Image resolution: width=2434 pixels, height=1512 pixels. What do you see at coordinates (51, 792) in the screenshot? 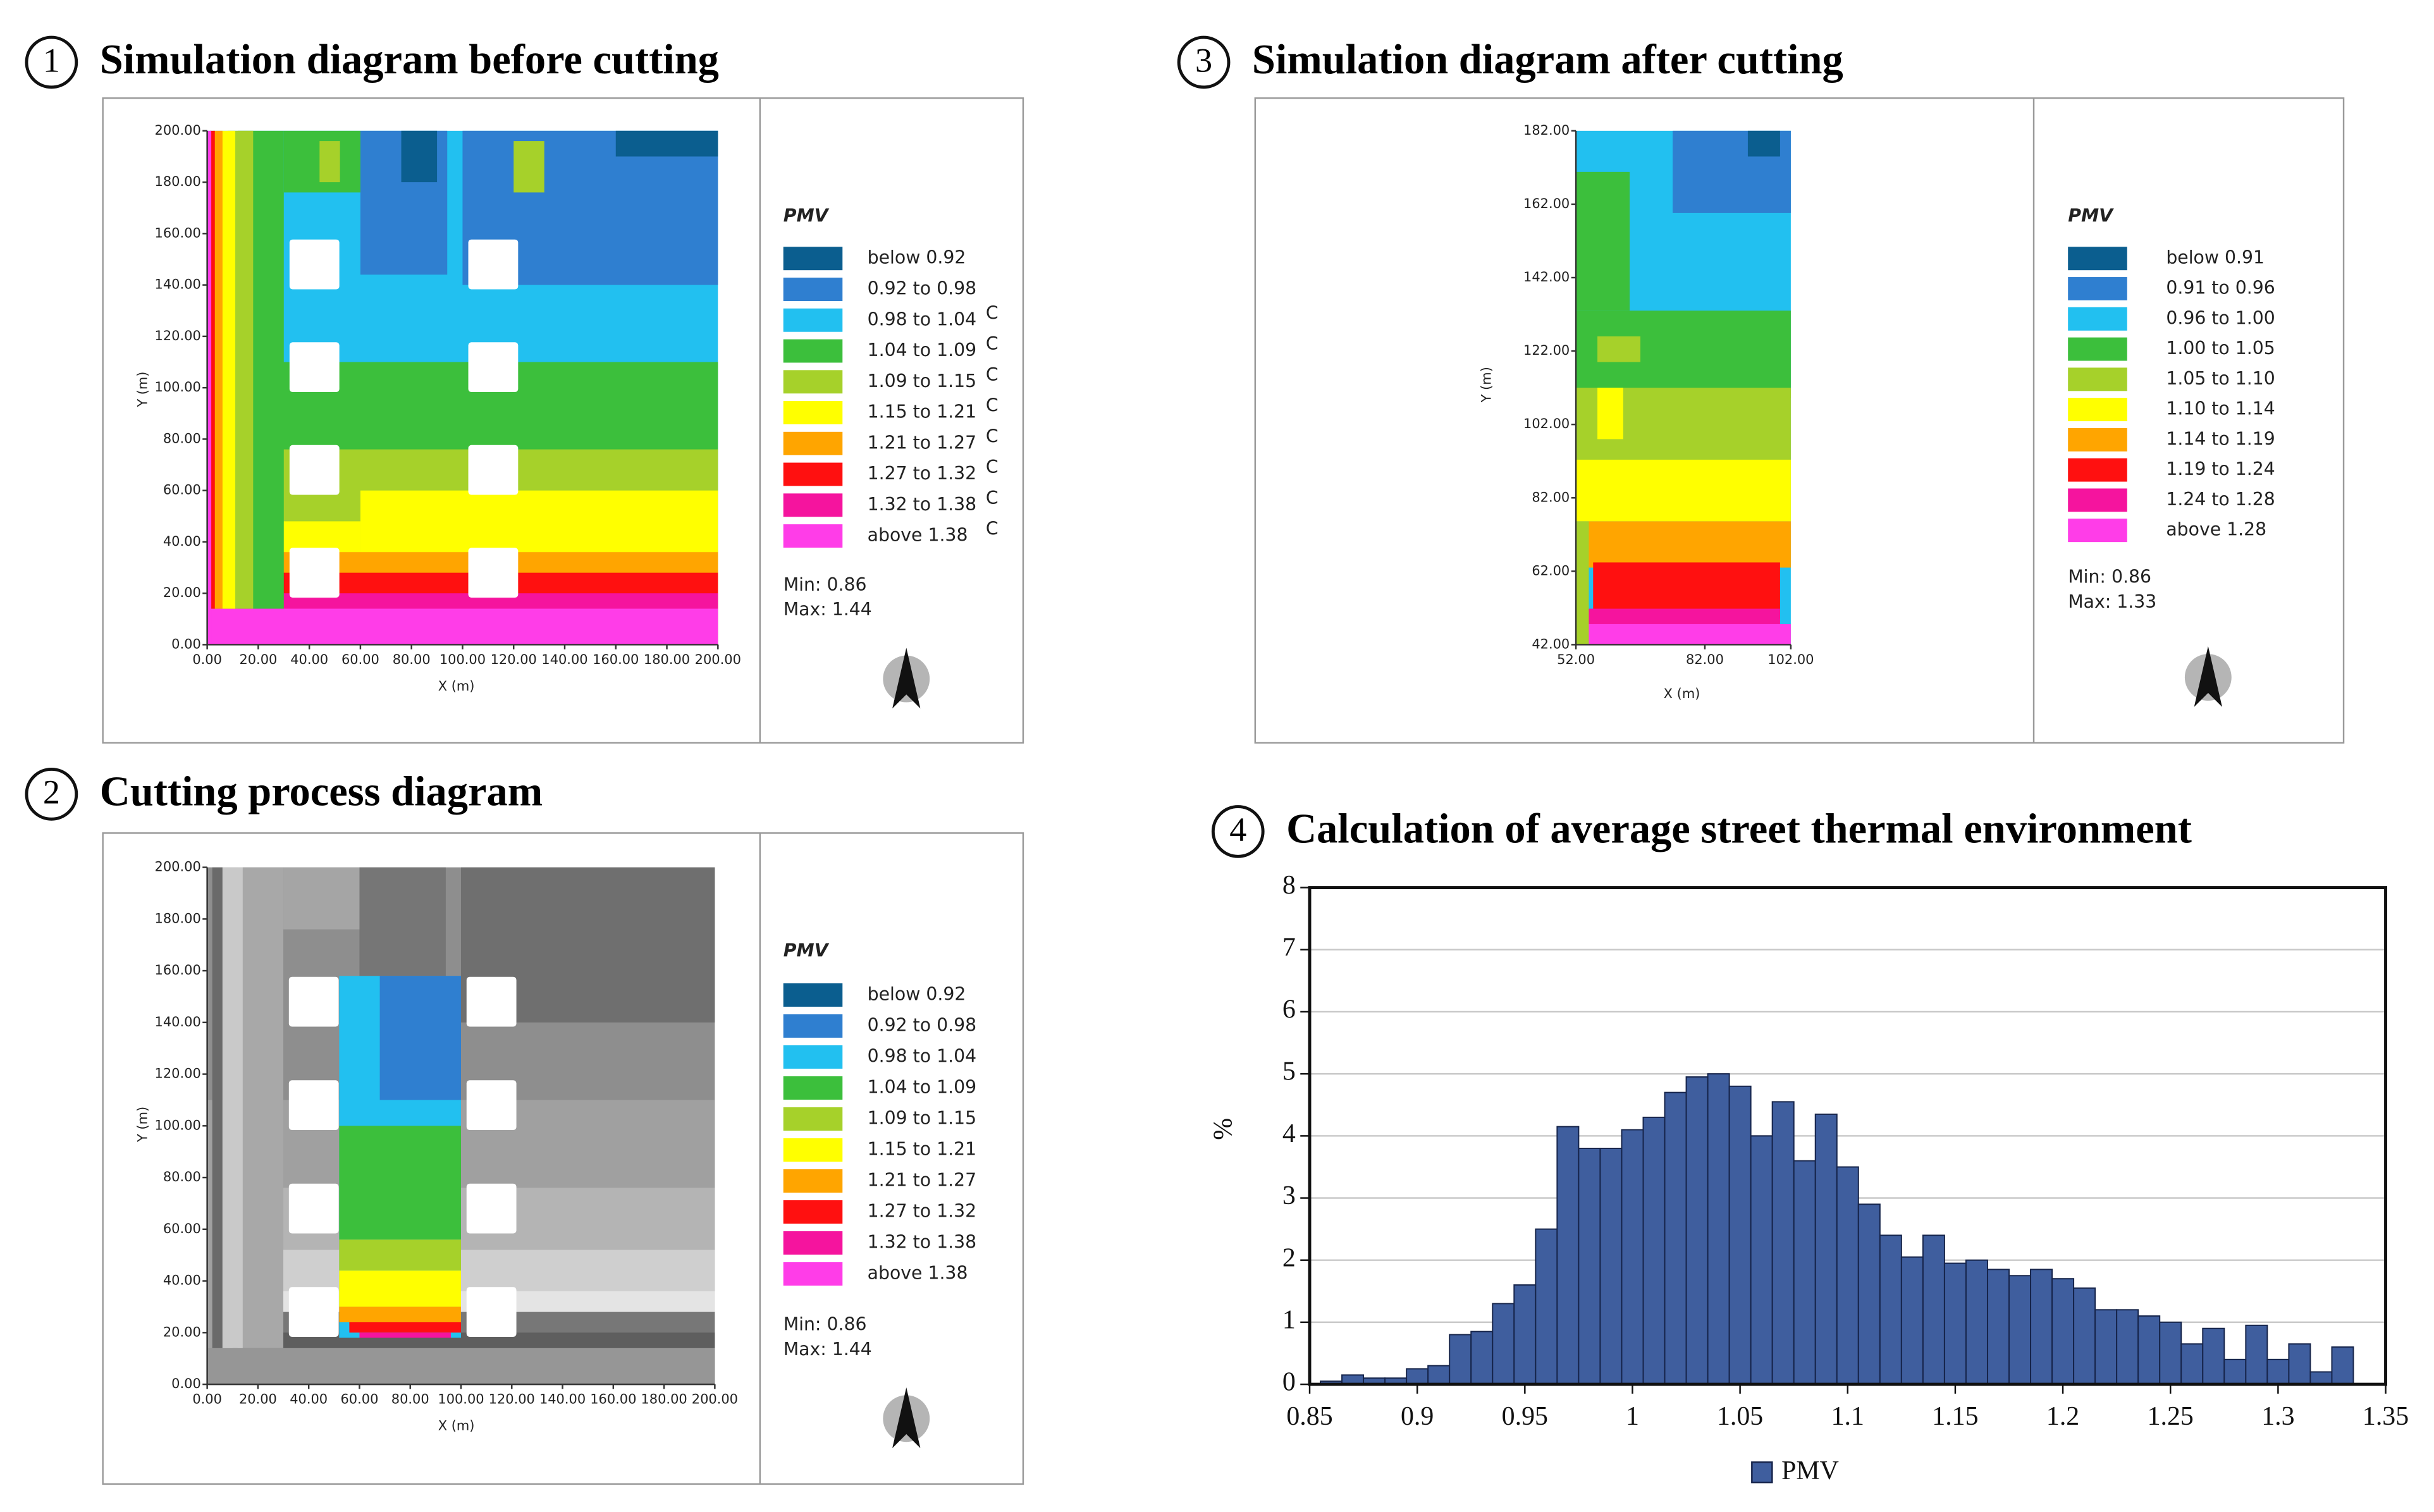
I see `panel-number: 2` at bounding box center [51, 792].